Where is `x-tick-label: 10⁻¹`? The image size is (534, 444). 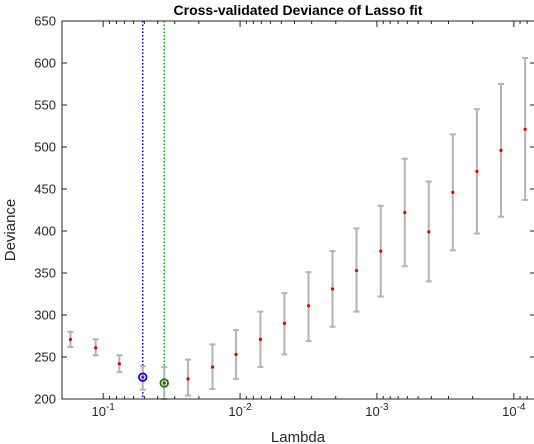
x-tick-label: 10⁻¹ is located at coordinates (104, 410).